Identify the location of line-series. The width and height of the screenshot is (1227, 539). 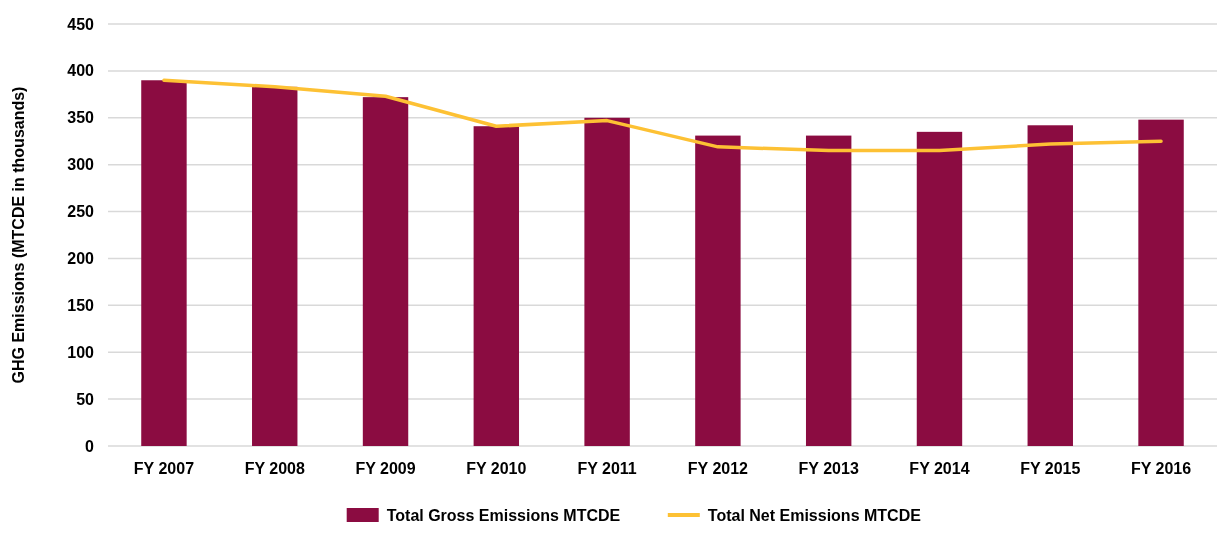
(662, 115).